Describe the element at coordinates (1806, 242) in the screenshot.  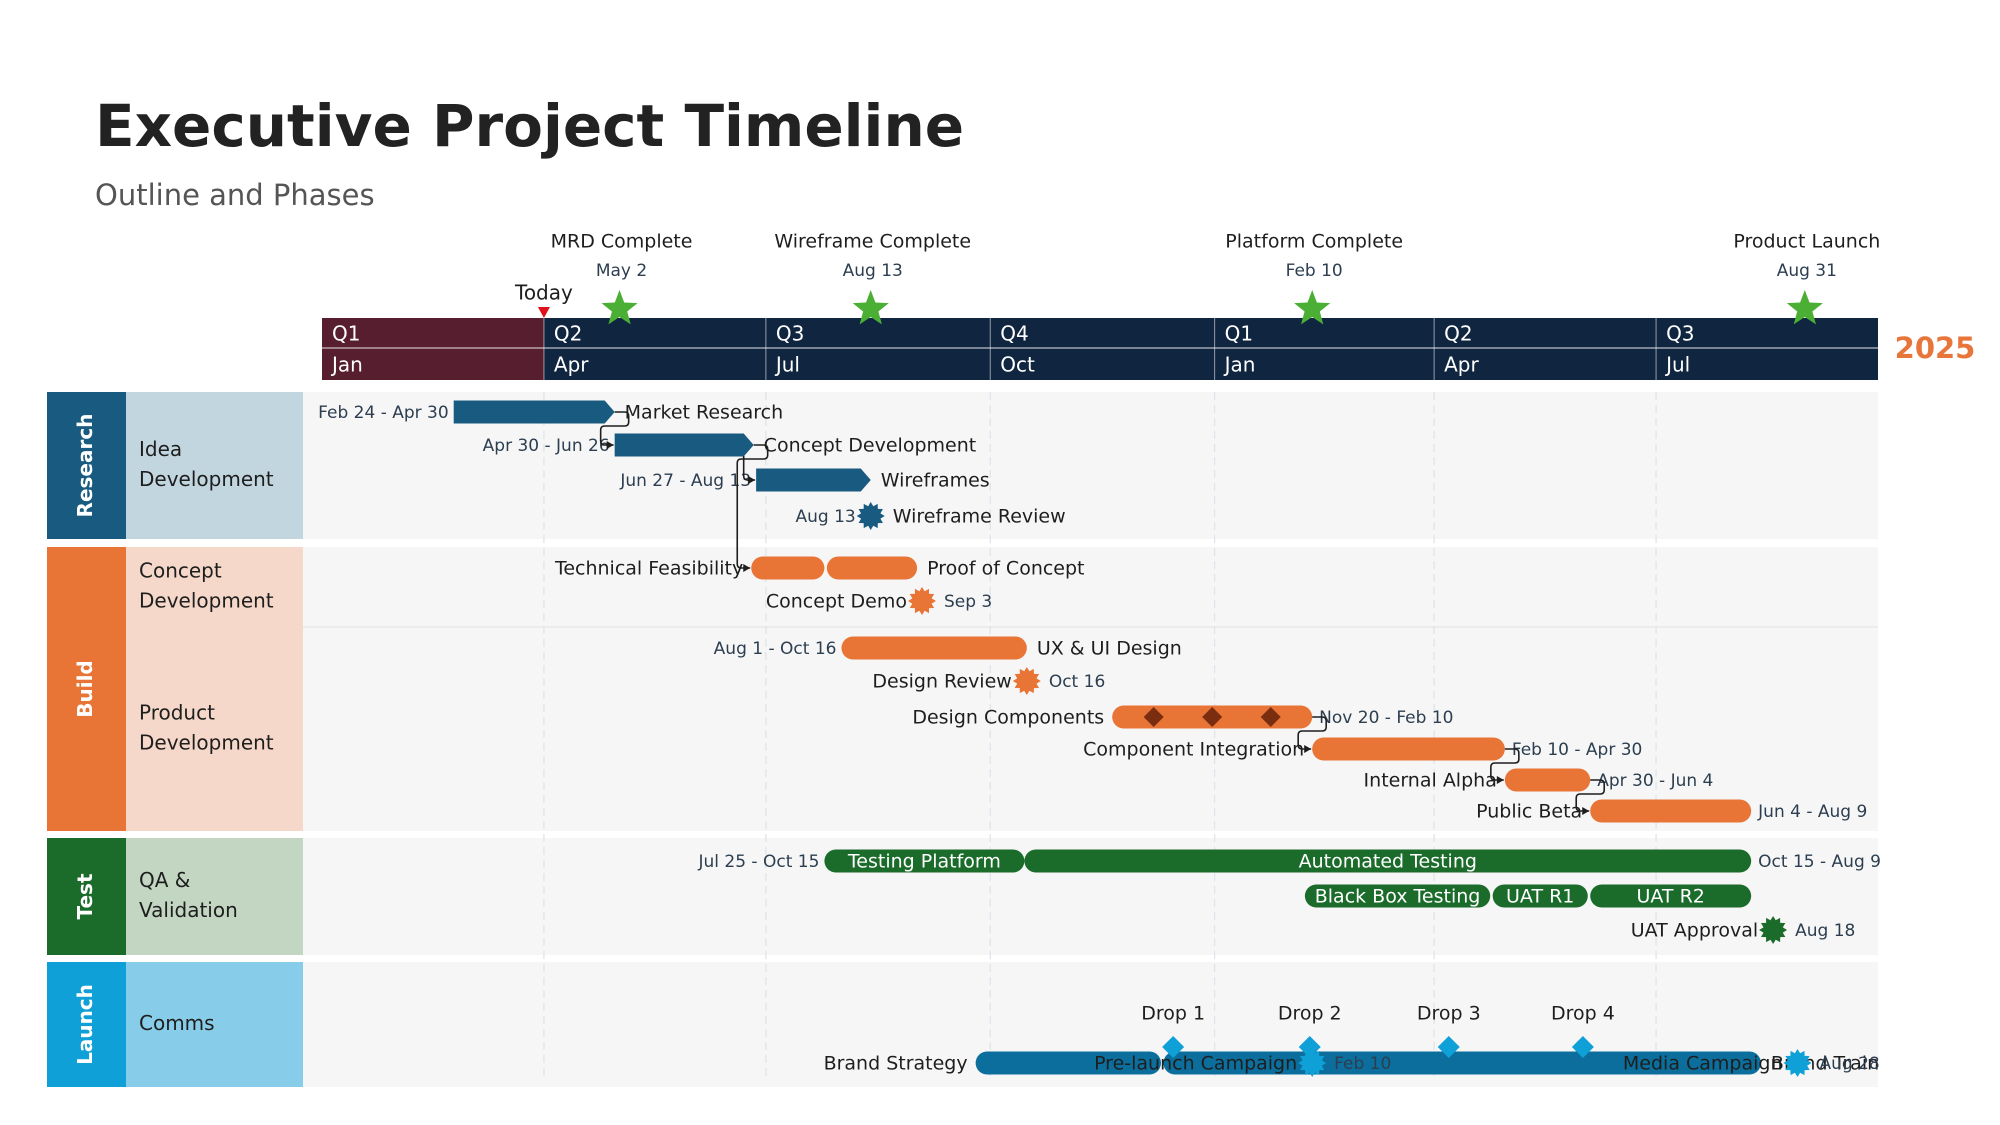
I see `key-milestone-name: Product Launch` at that location.